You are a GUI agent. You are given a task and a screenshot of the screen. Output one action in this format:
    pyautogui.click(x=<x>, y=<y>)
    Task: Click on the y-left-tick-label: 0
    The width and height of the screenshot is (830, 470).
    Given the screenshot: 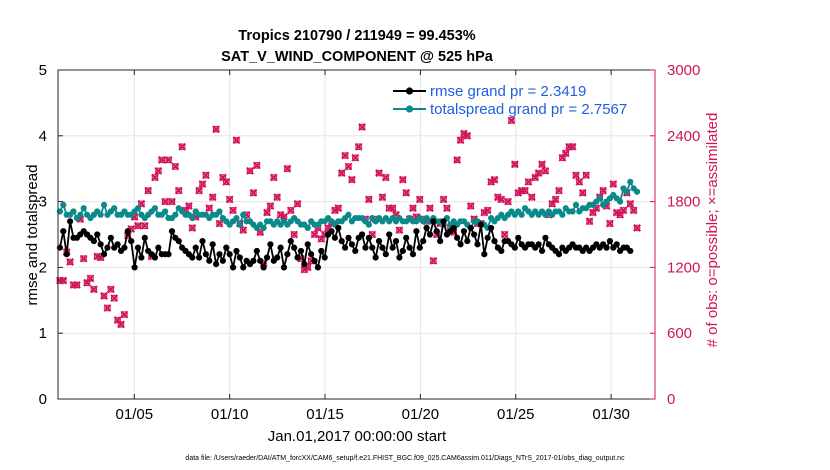 What is the action you would take?
    pyautogui.click(x=43, y=399)
    